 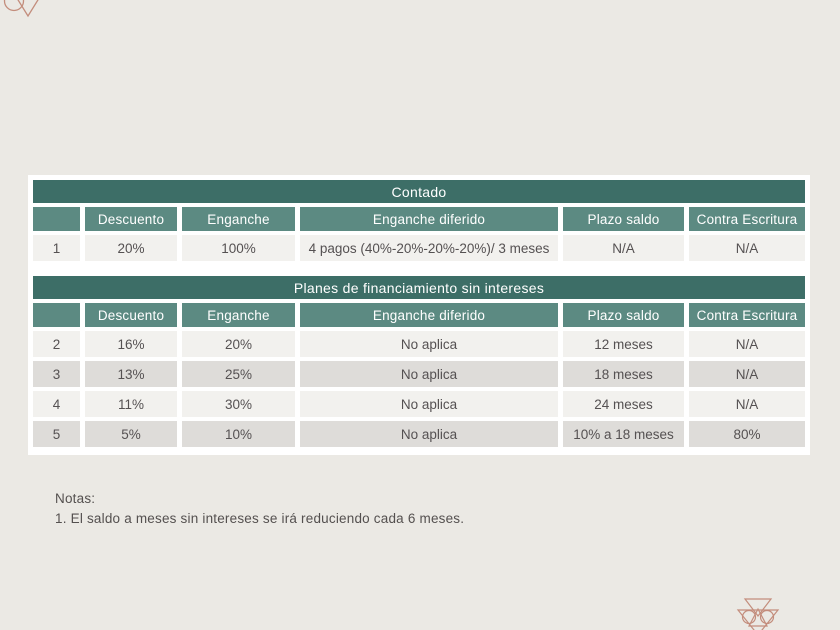 I want to click on descuento-cell: 11%, so click(x=131, y=404).